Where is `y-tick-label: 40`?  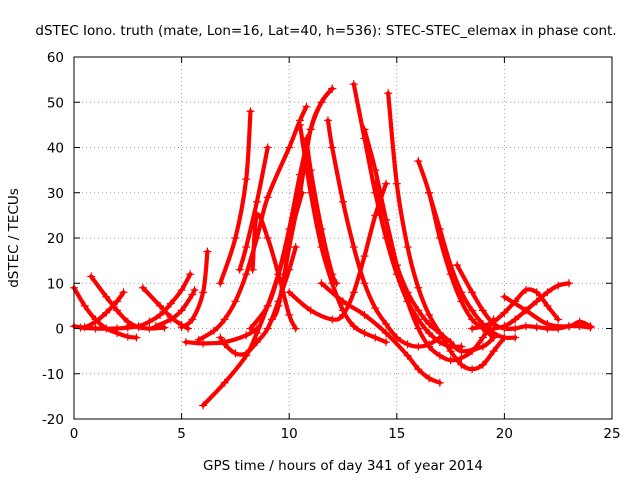 y-tick-label: 40 is located at coordinates (55, 149).